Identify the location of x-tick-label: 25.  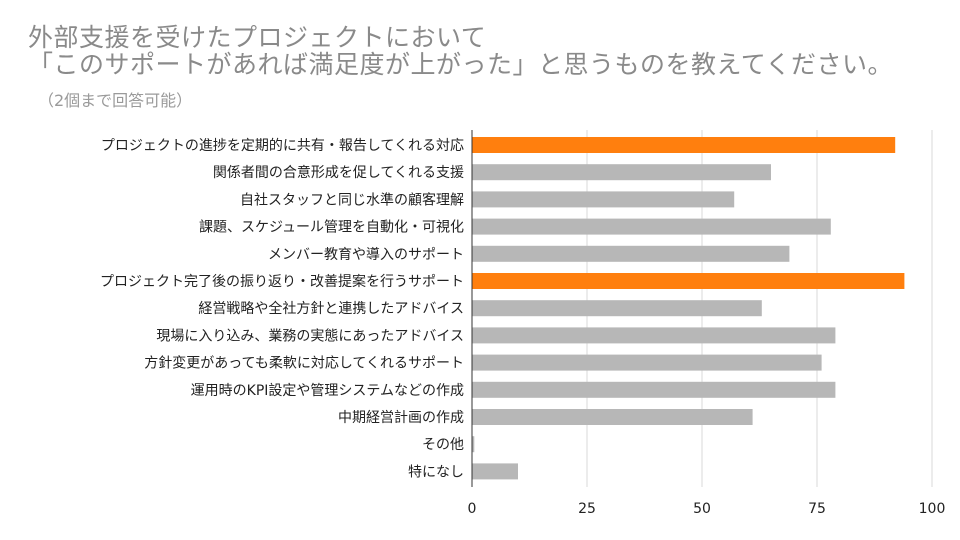
(587, 509).